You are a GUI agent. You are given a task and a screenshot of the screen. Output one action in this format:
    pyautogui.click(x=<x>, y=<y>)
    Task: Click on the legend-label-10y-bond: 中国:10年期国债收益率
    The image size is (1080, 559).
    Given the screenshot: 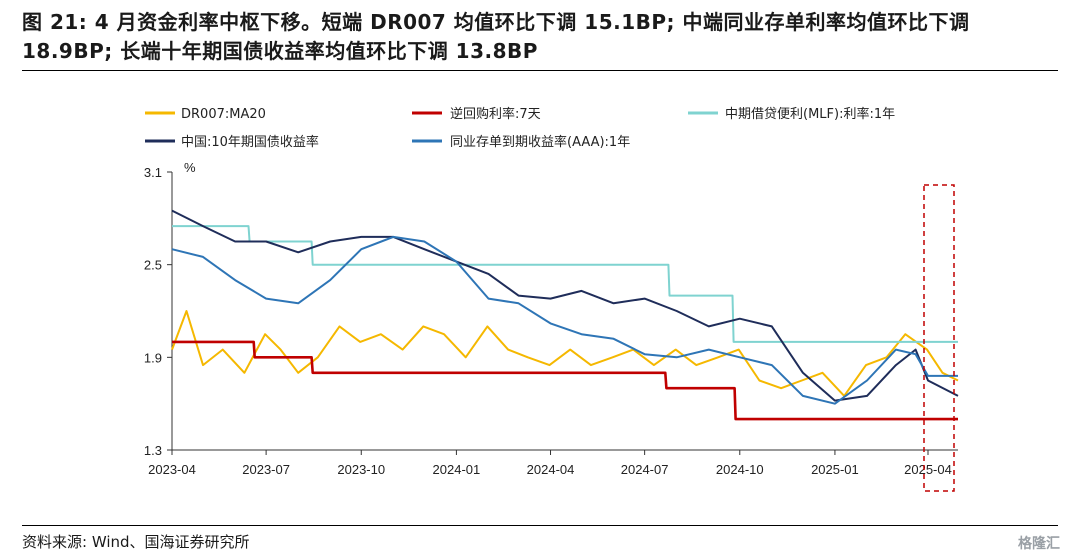 What is the action you would take?
    pyautogui.click(x=250, y=142)
    